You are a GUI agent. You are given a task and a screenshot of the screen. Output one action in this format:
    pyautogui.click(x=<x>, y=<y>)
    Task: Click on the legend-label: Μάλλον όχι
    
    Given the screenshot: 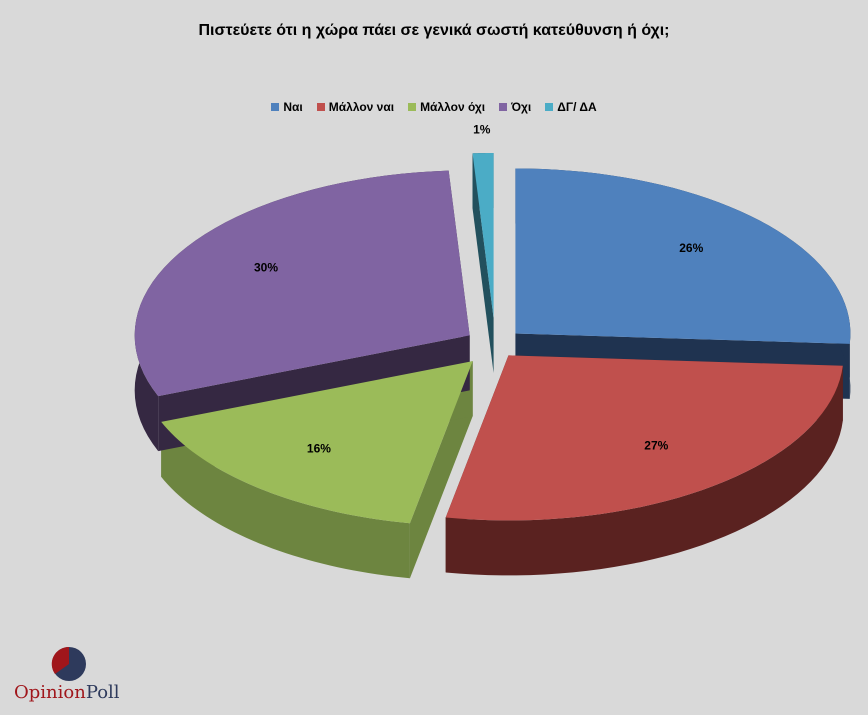 What is the action you would take?
    pyautogui.click(x=453, y=107)
    